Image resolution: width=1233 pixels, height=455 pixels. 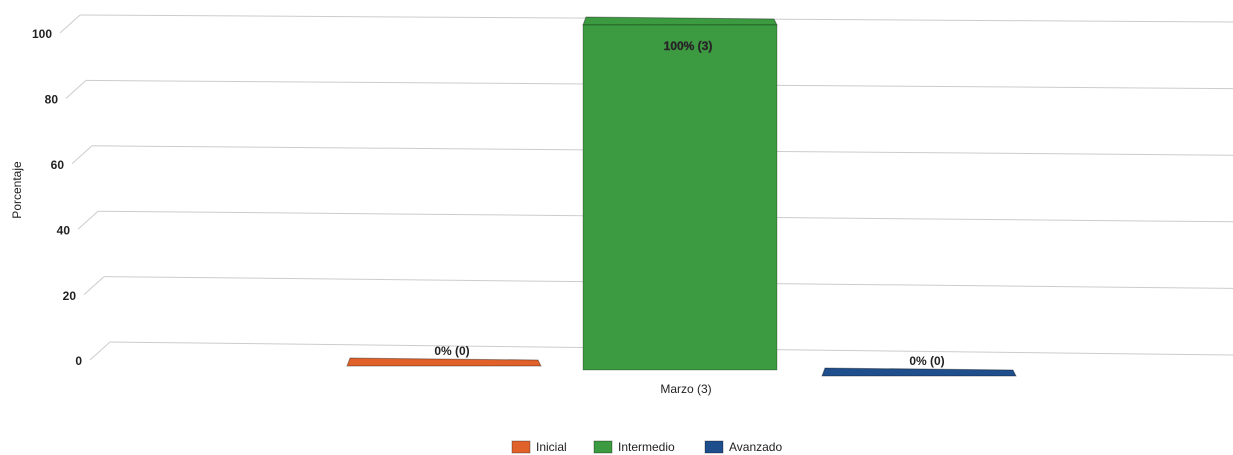 I want to click on y-axis-label: Porcentaje, so click(x=17, y=190).